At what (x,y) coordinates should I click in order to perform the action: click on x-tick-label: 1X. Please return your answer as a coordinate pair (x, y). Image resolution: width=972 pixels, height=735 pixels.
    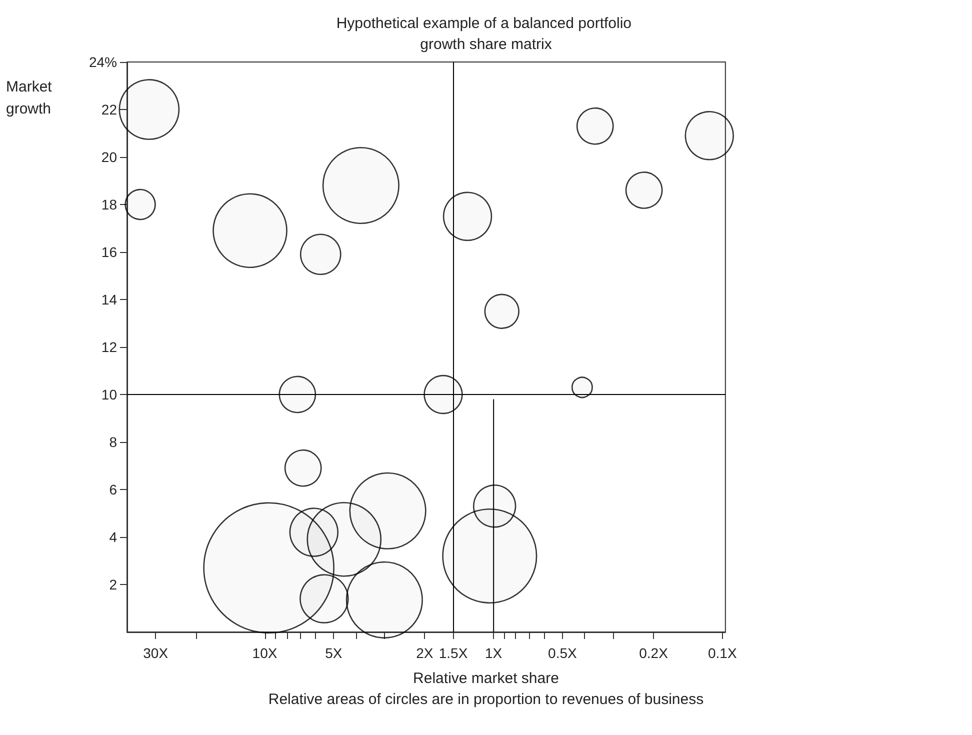
    Looking at the image, I should click on (494, 653).